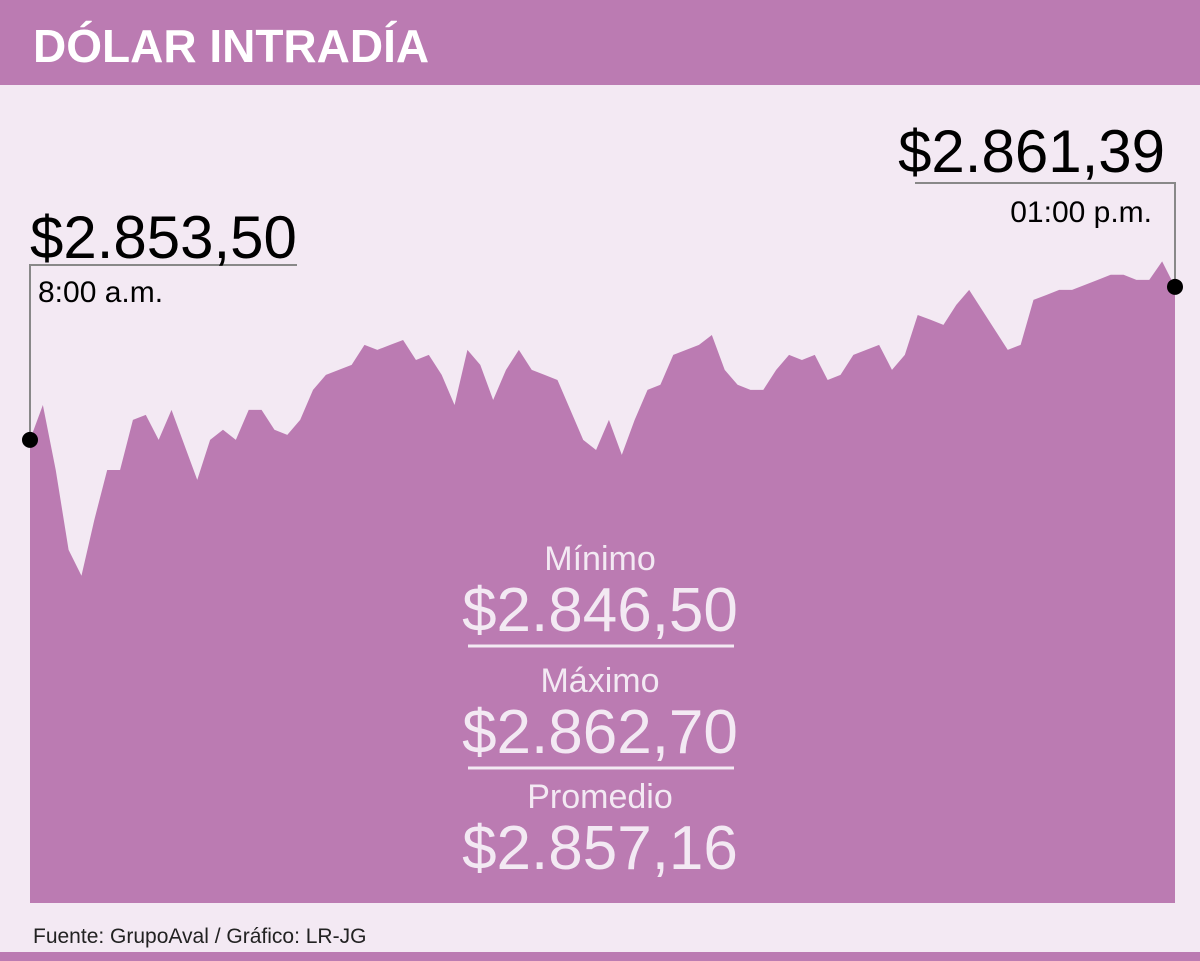  I want to click on stat-value: $2.862,70, so click(600, 732).